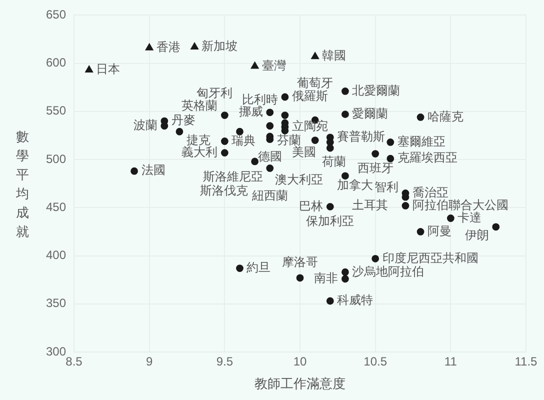 Image resolution: width=544 pixels, height=400 pixels. What do you see at coordinates (476, 235) in the screenshot?
I see `annotation: 伊朗` at bounding box center [476, 235].